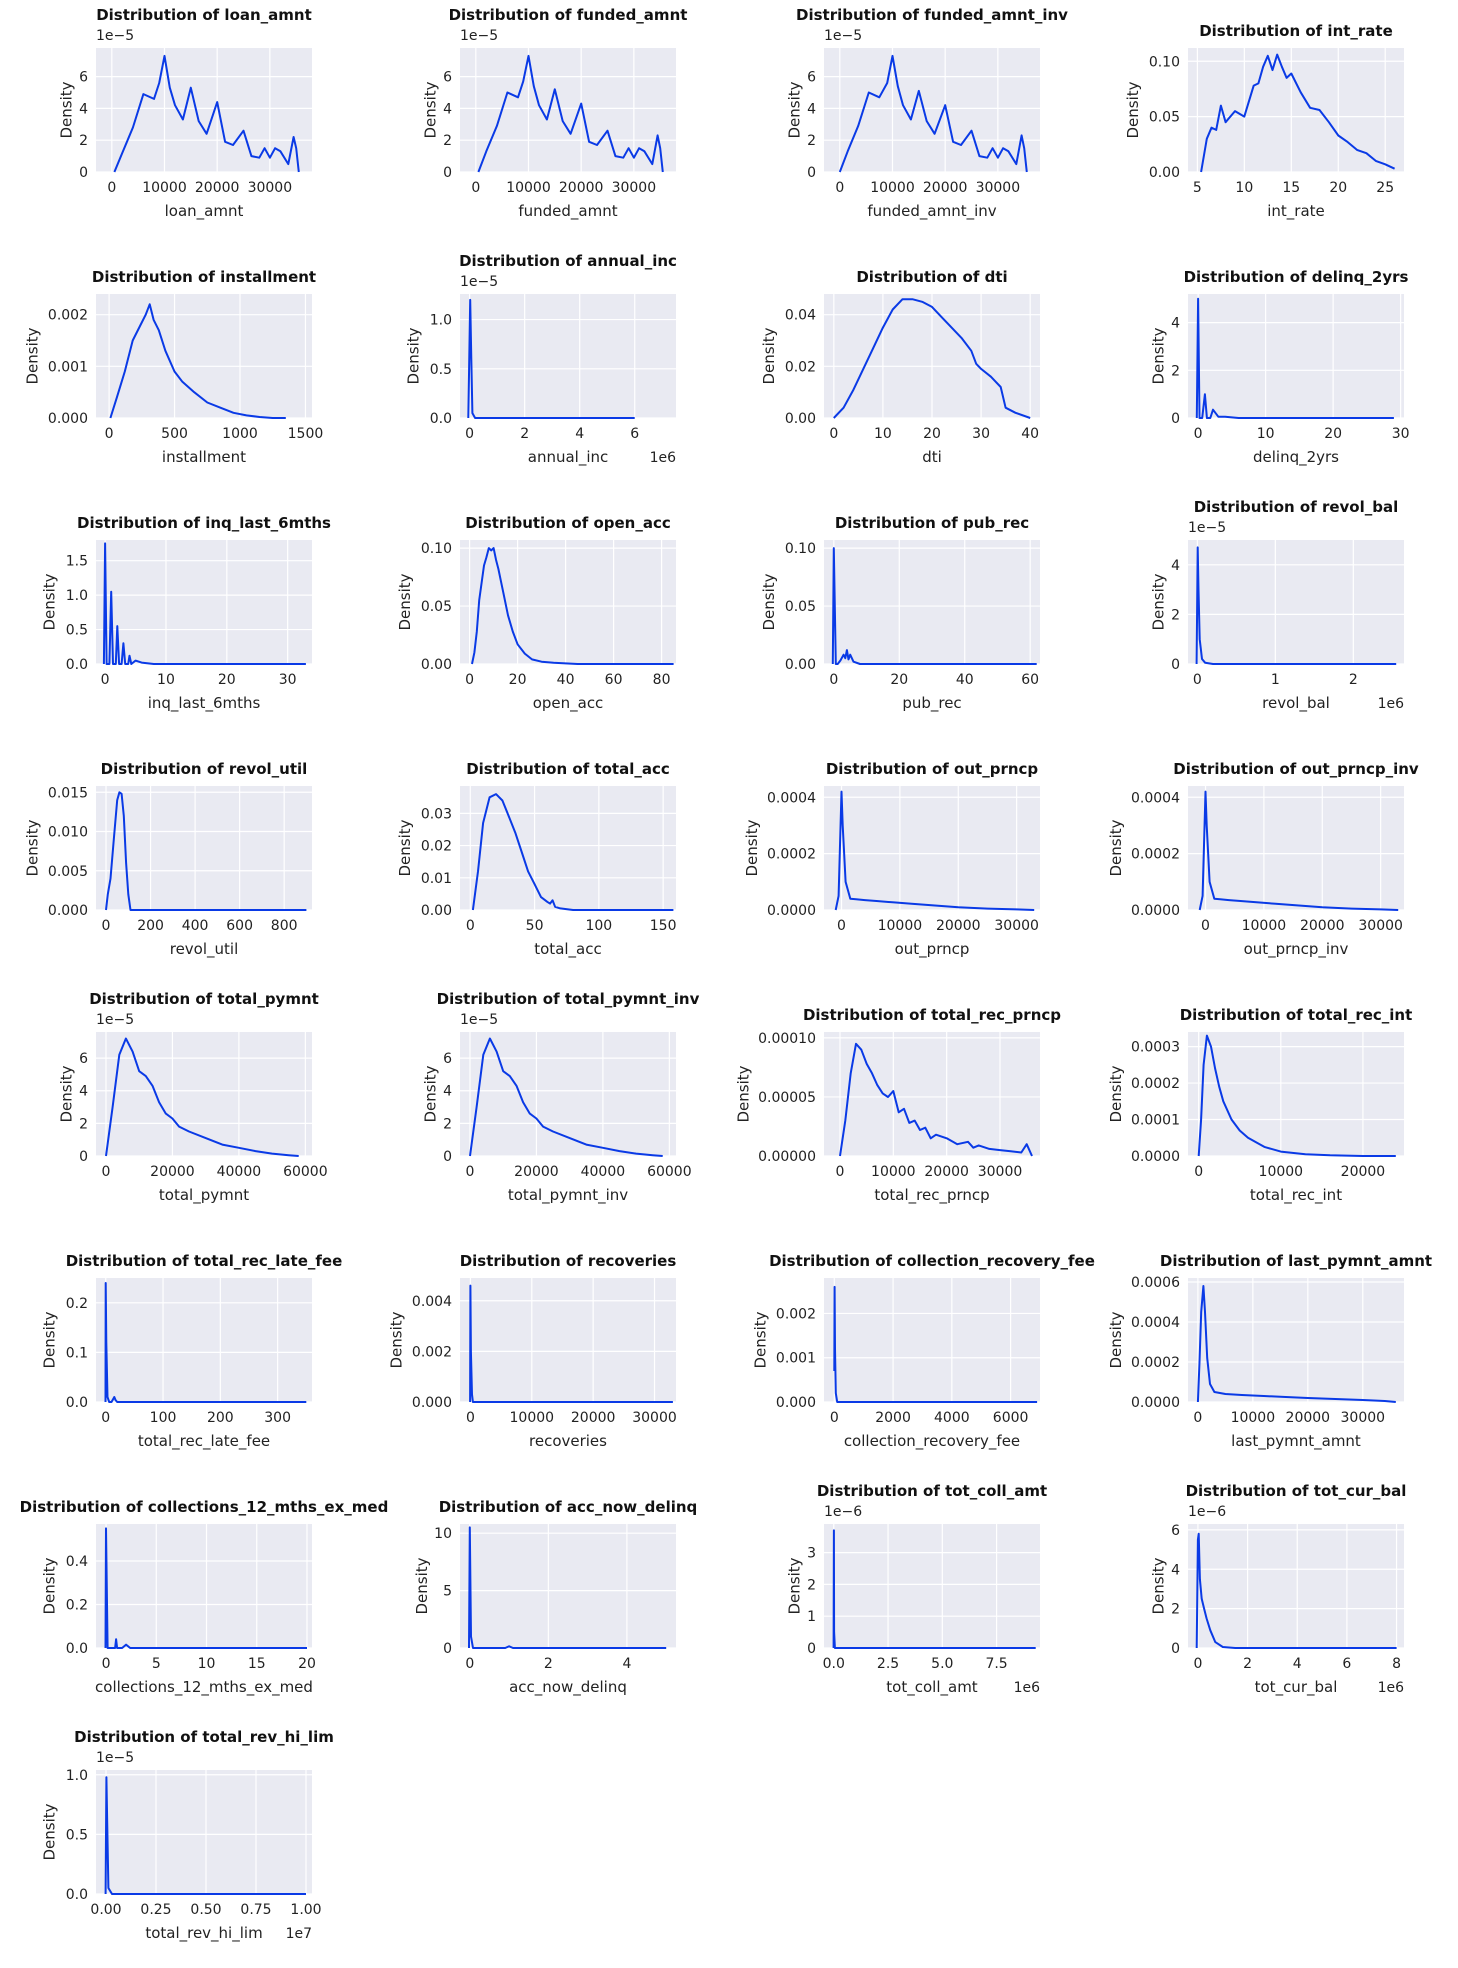 Image resolution: width=1458 pixels, height=1968 pixels. I want to click on y-tick-label: 0.005, so click(68, 872).